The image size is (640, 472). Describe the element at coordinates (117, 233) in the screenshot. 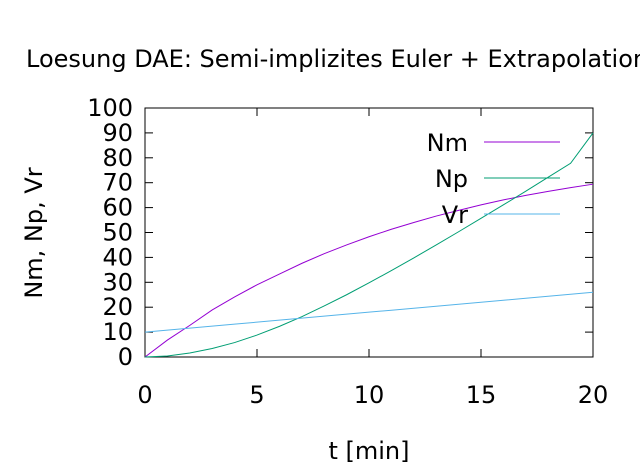

I see `y-tick-label: 50` at that location.